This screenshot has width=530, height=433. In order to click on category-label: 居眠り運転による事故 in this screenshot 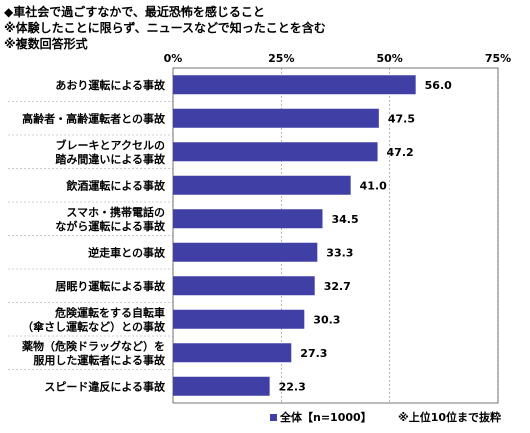, I will do `click(110, 286)`.